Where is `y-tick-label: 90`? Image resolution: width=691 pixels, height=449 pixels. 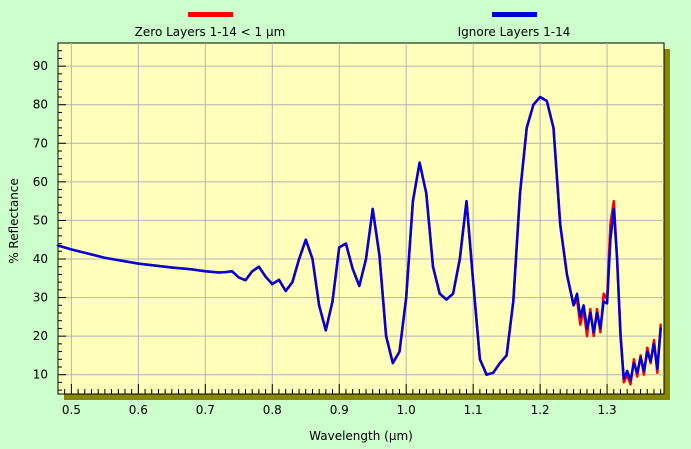
y-tick-label: 90 is located at coordinates (40, 66).